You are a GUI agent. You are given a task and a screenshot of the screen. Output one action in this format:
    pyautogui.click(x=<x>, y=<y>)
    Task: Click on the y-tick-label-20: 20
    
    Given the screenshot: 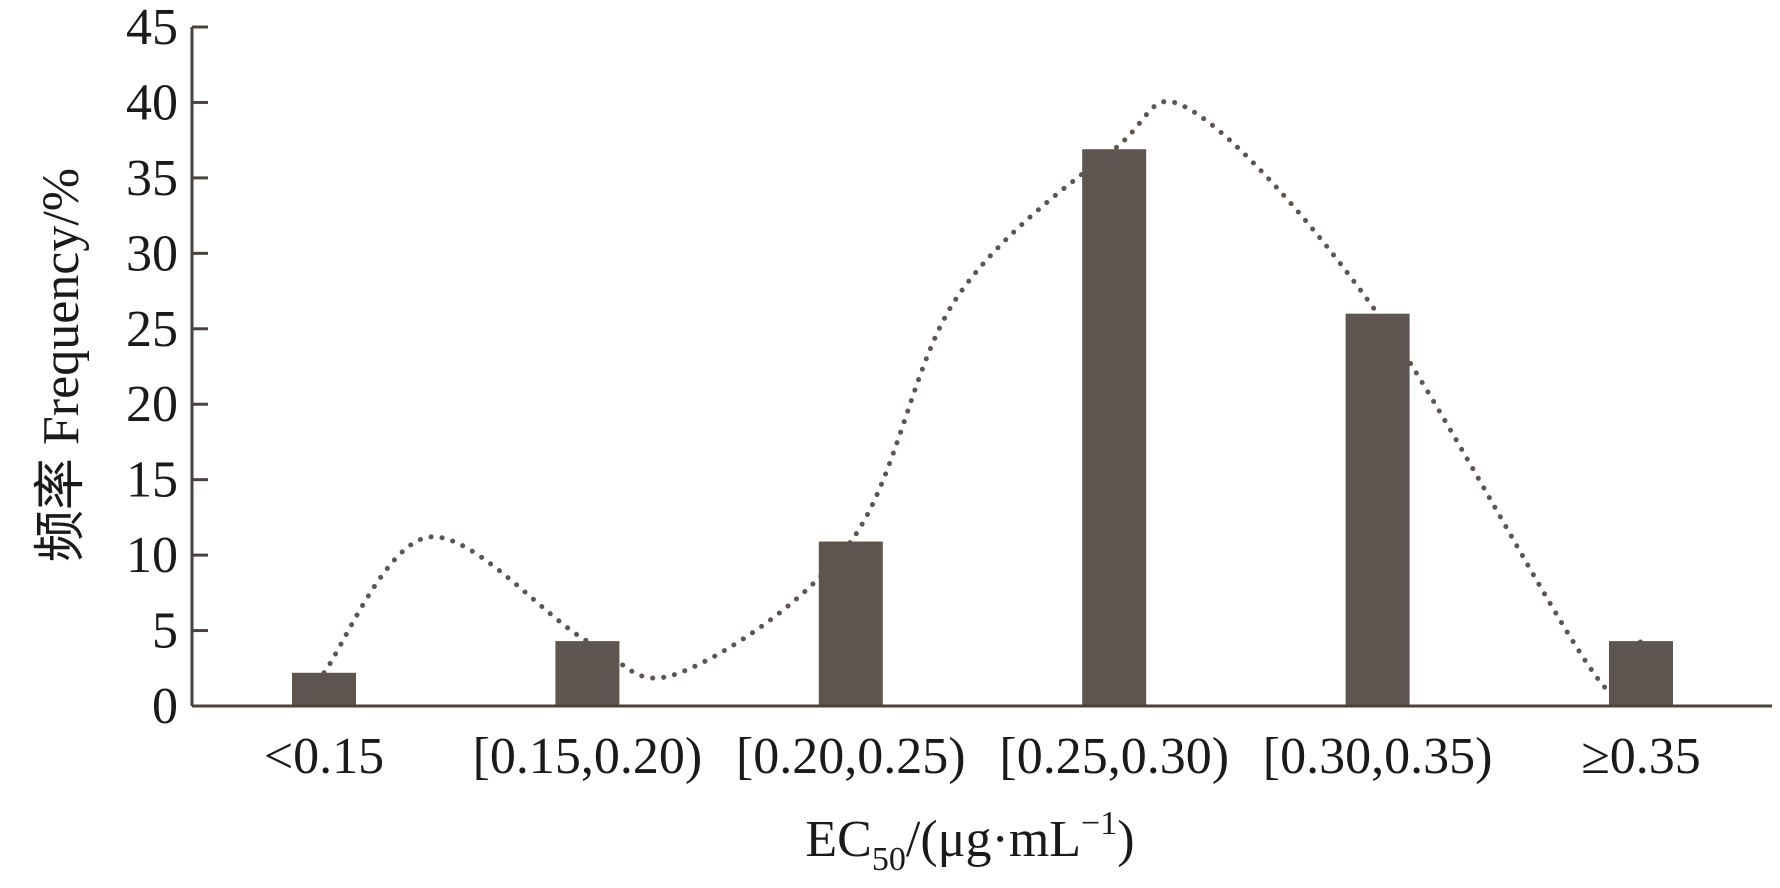 What is the action you would take?
    pyautogui.click(x=152, y=404)
    